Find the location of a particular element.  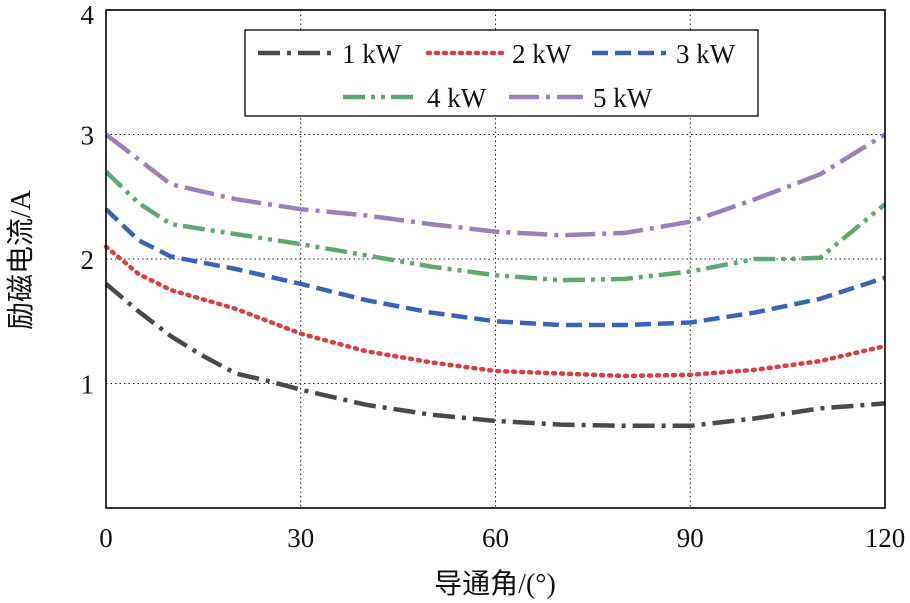

y-tick-label: 1 is located at coordinates (88, 385).